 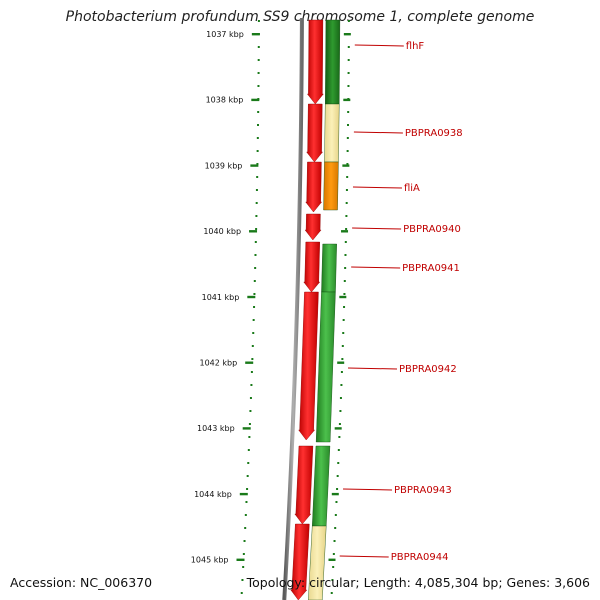 What do you see at coordinates (415, 46) in the screenshot?
I see `gene-label: flhF` at bounding box center [415, 46].